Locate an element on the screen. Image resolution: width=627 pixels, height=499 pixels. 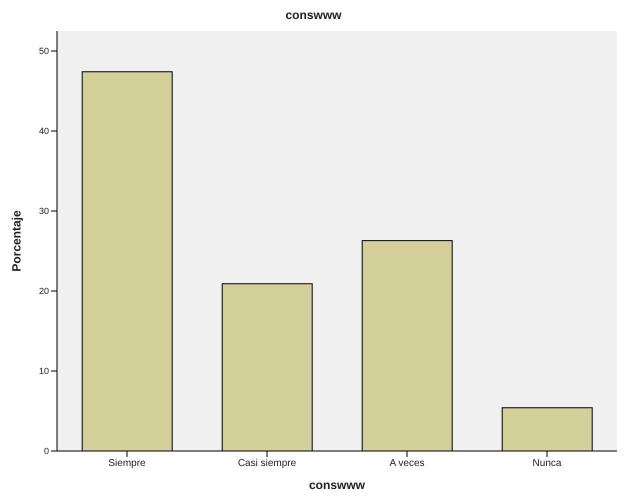
x-tick-label: Siempre is located at coordinates (127, 464).